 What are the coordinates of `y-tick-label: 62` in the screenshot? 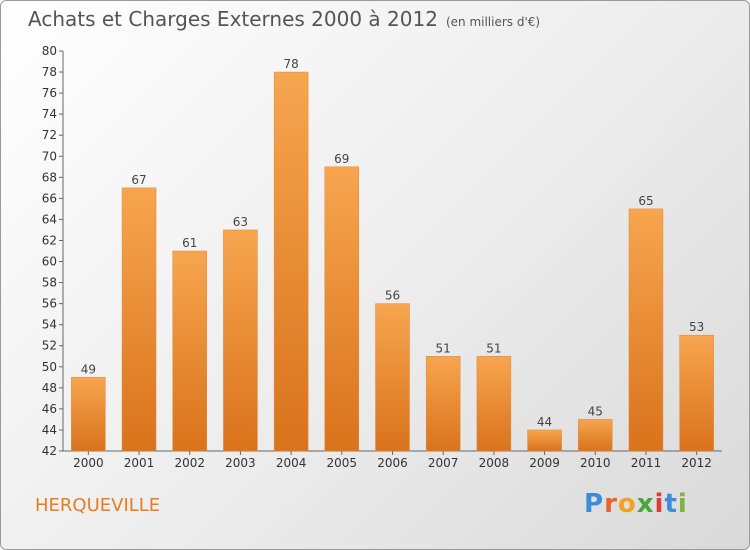 It's located at (49, 240).